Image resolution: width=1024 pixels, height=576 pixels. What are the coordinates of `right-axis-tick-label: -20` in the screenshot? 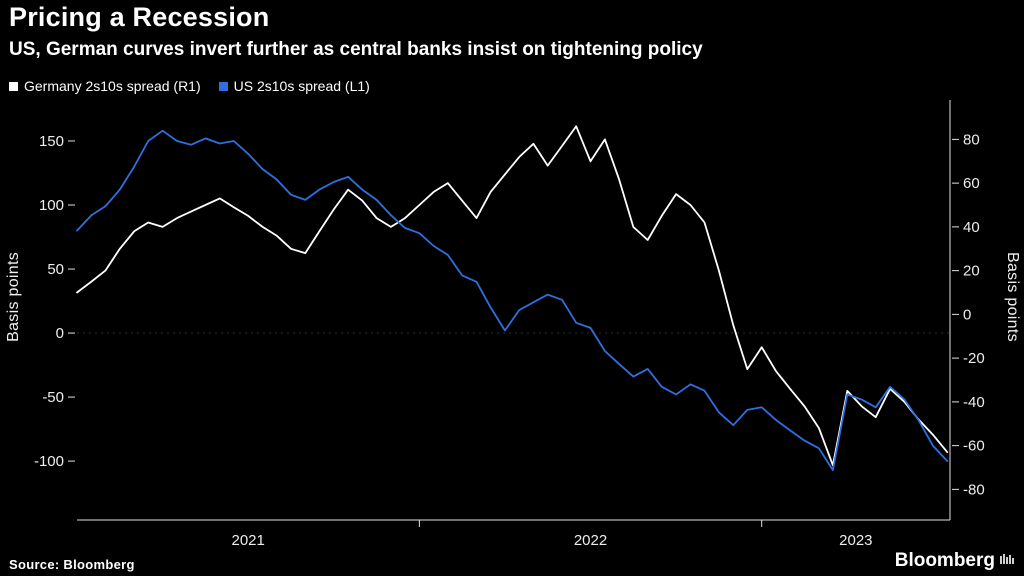 It's located at (974, 358).